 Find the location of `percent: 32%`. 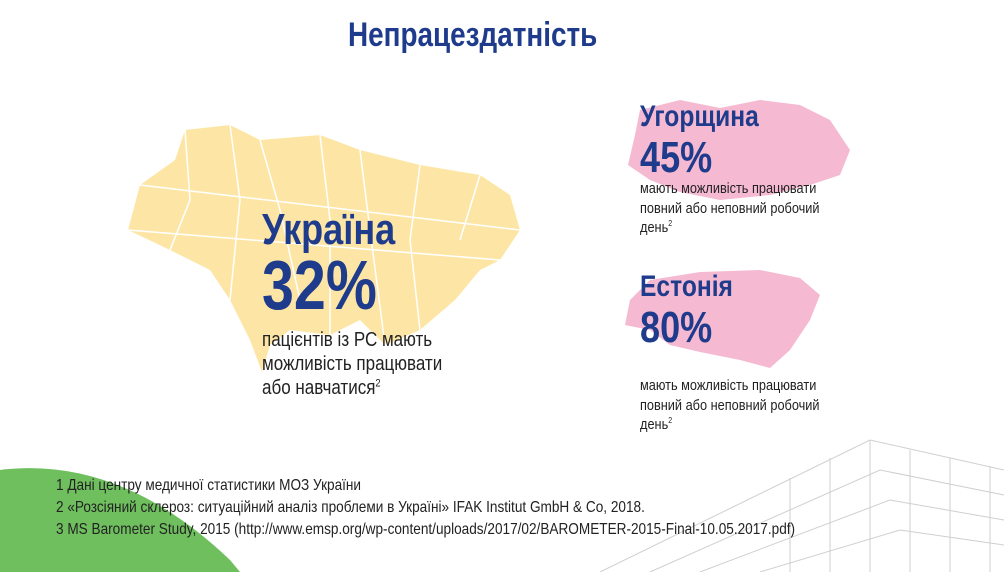

percent: 32% is located at coordinates (319, 285).